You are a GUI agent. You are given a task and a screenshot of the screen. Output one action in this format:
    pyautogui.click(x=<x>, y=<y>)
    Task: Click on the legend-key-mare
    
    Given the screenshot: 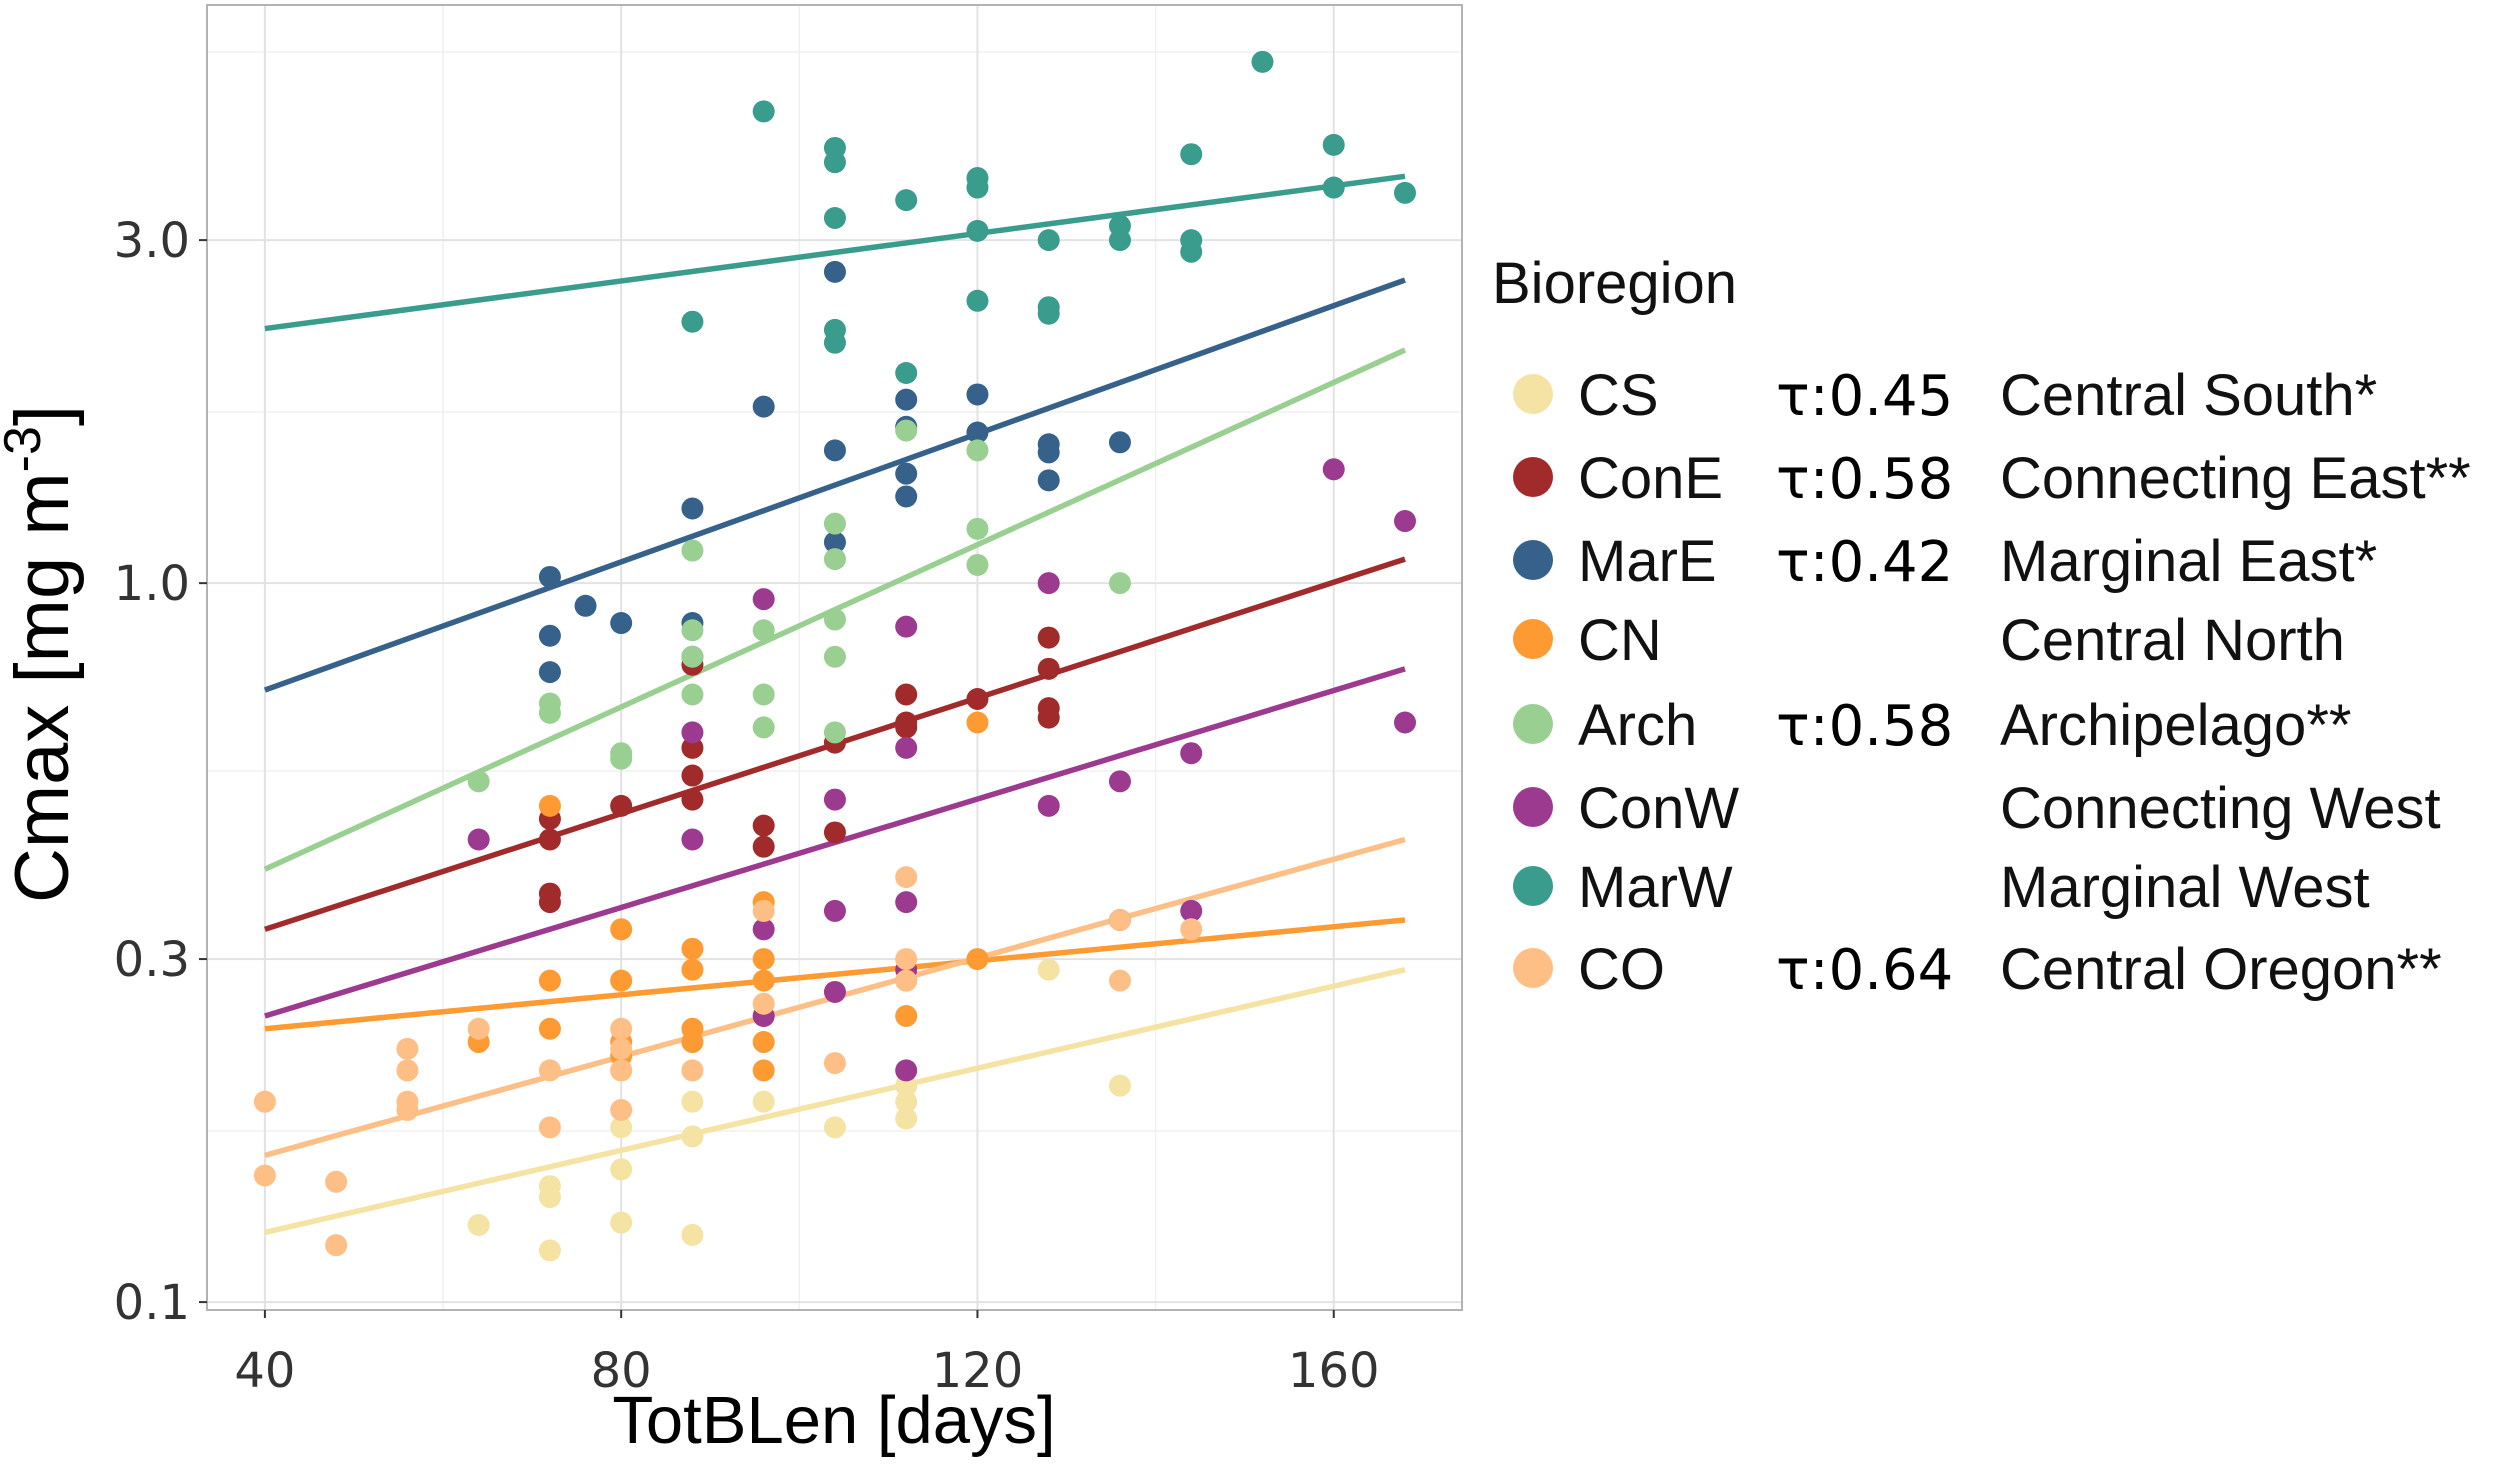 What is the action you would take?
    pyautogui.click(x=1533, y=560)
    